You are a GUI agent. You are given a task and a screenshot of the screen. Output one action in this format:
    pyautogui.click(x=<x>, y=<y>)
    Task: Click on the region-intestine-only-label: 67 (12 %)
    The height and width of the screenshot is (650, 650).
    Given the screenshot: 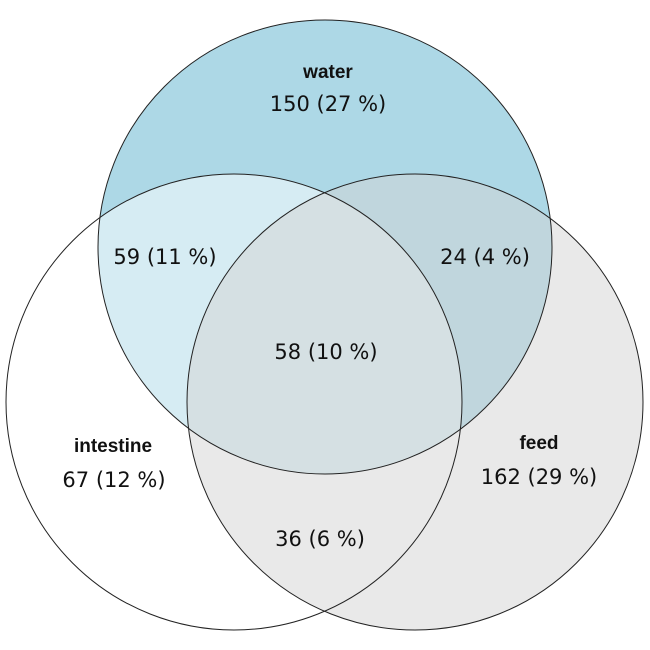 What is the action you would take?
    pyautogui.click(x=113, y=480)
    